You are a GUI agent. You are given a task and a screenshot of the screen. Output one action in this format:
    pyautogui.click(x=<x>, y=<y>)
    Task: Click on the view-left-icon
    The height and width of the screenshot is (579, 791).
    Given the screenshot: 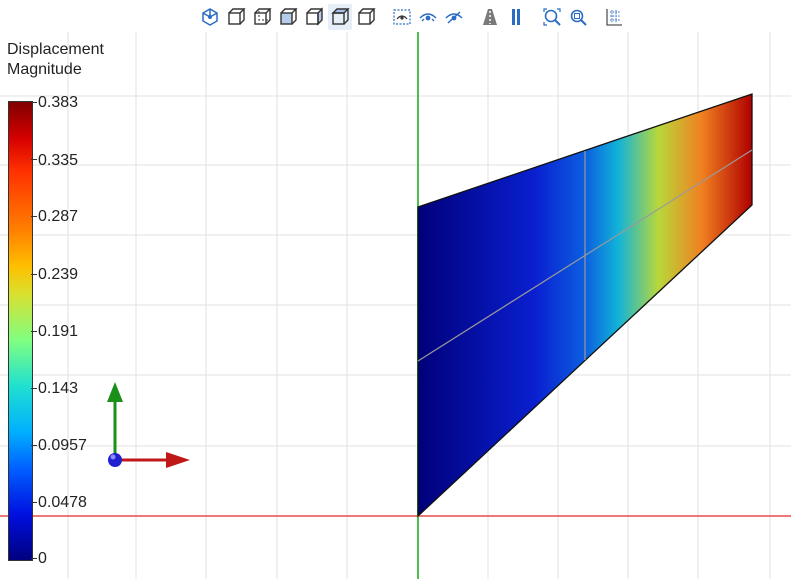 What is the action you would take?
    pyautogui.click(x=289, y=16)
    